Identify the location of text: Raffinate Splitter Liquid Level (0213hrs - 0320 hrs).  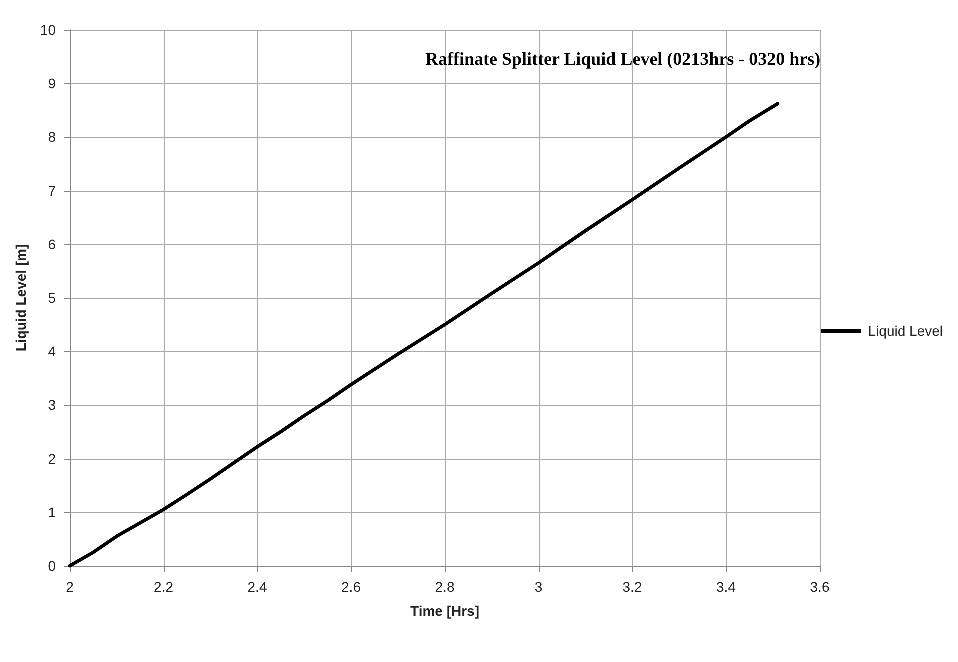
(623, 59).